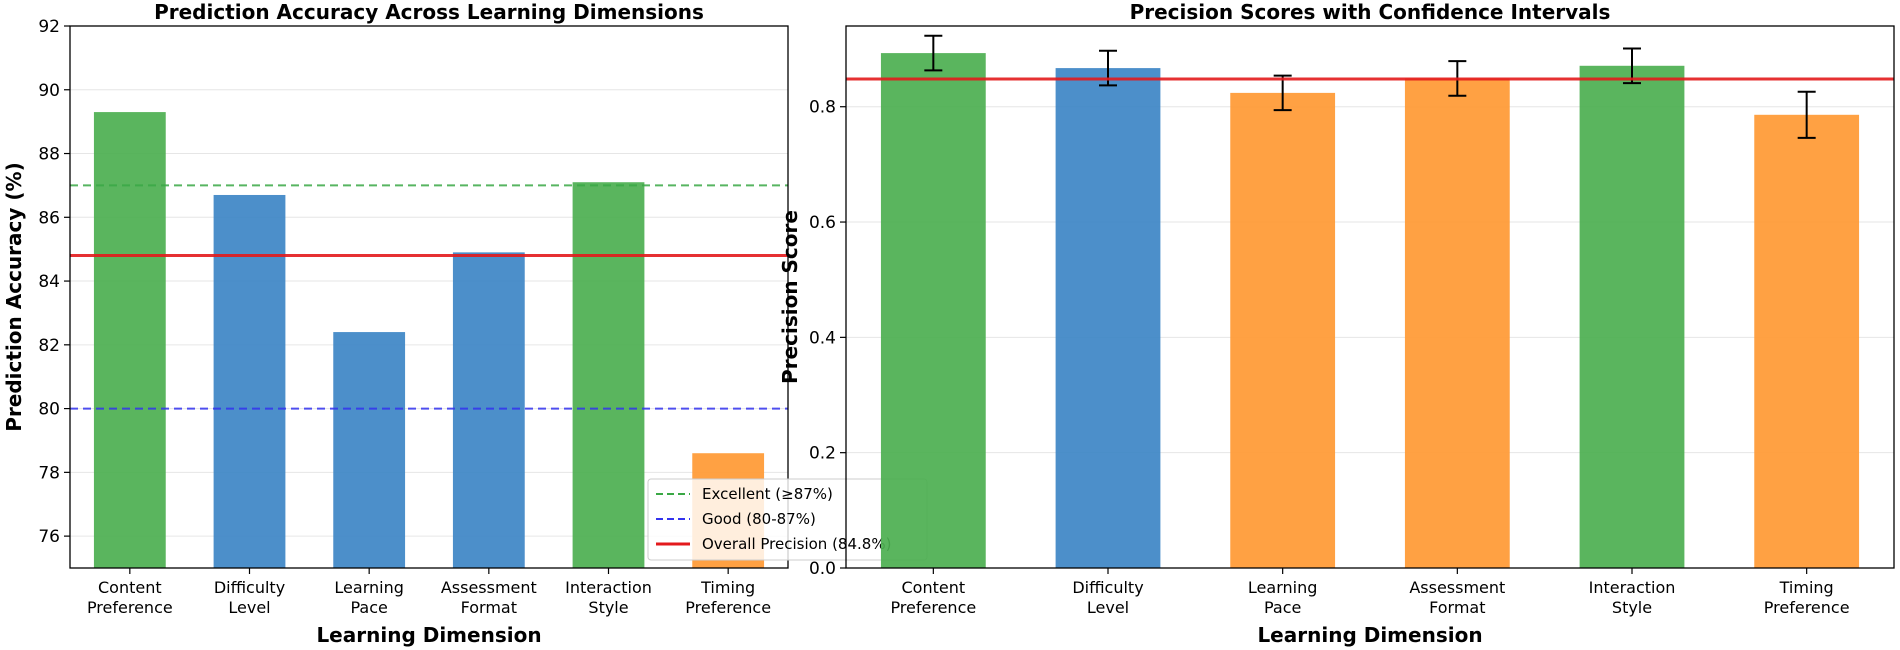 The image size is (1900, 650). What do you see at coordinates (130, 587) in the screenshot?
I see `left-chart-xtick-label: Content` at bounding box center [130, 587].